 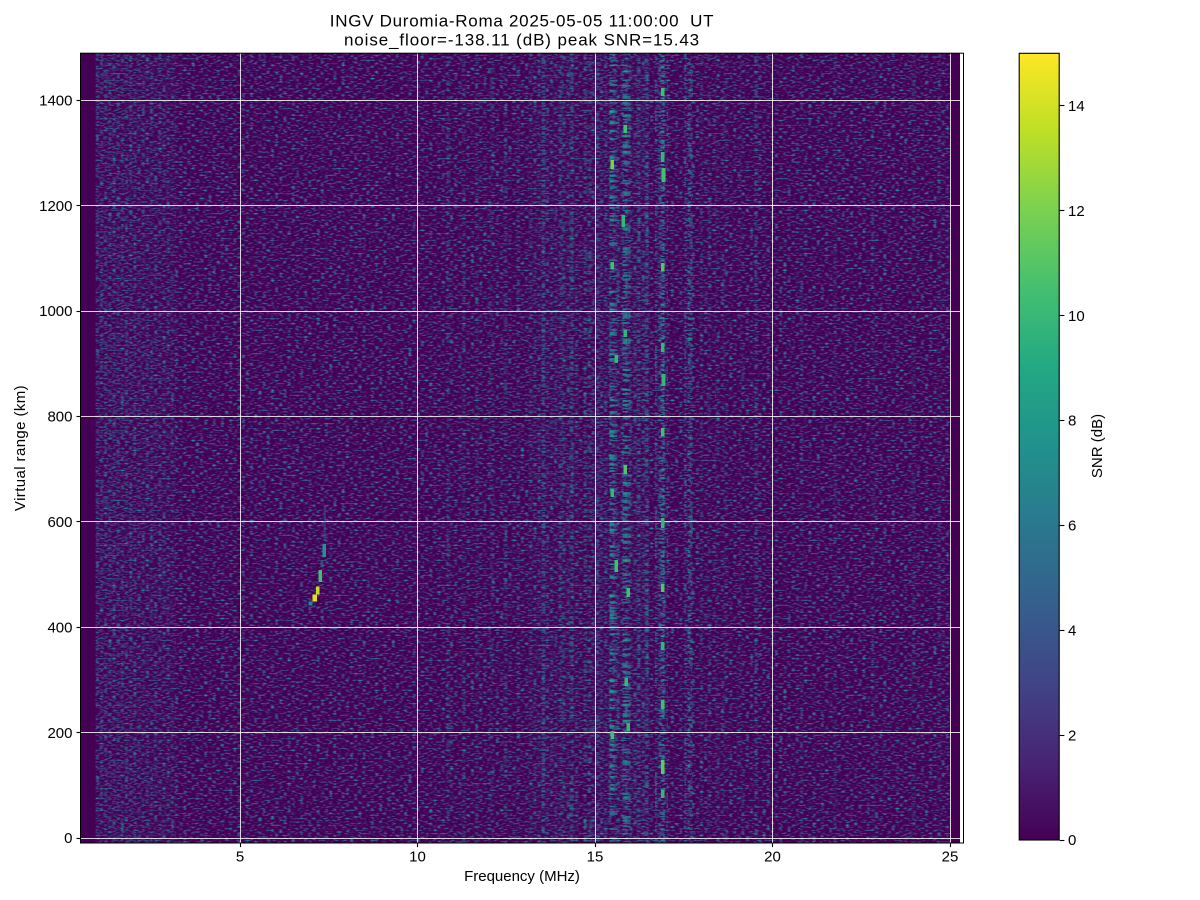 What do you see at coordinates (522, 876) in the screenshot?
I see `svg-text: Frequency (MHz)` at bounding box center [522, 876].